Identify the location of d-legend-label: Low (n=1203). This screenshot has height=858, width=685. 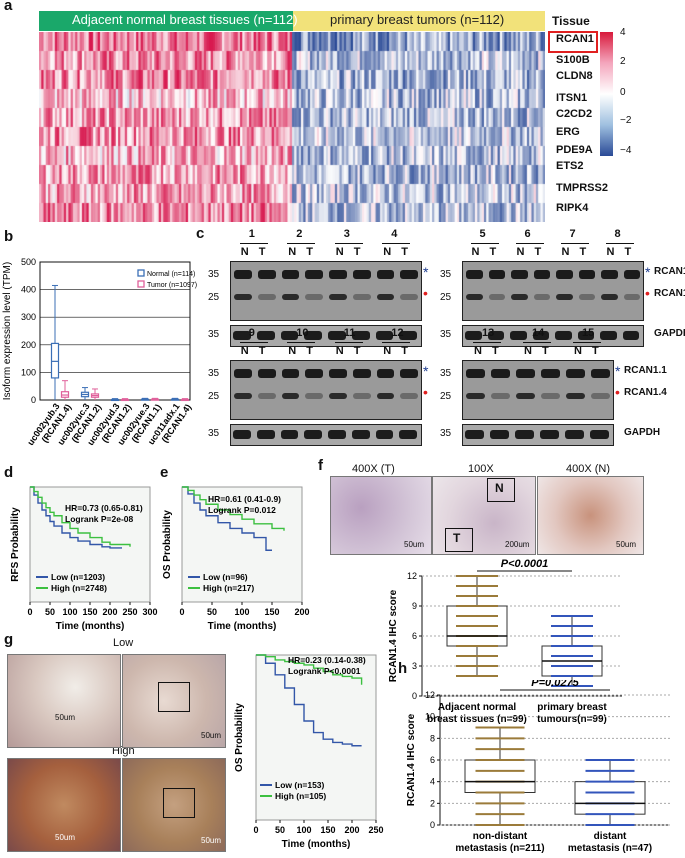
(78, 577).